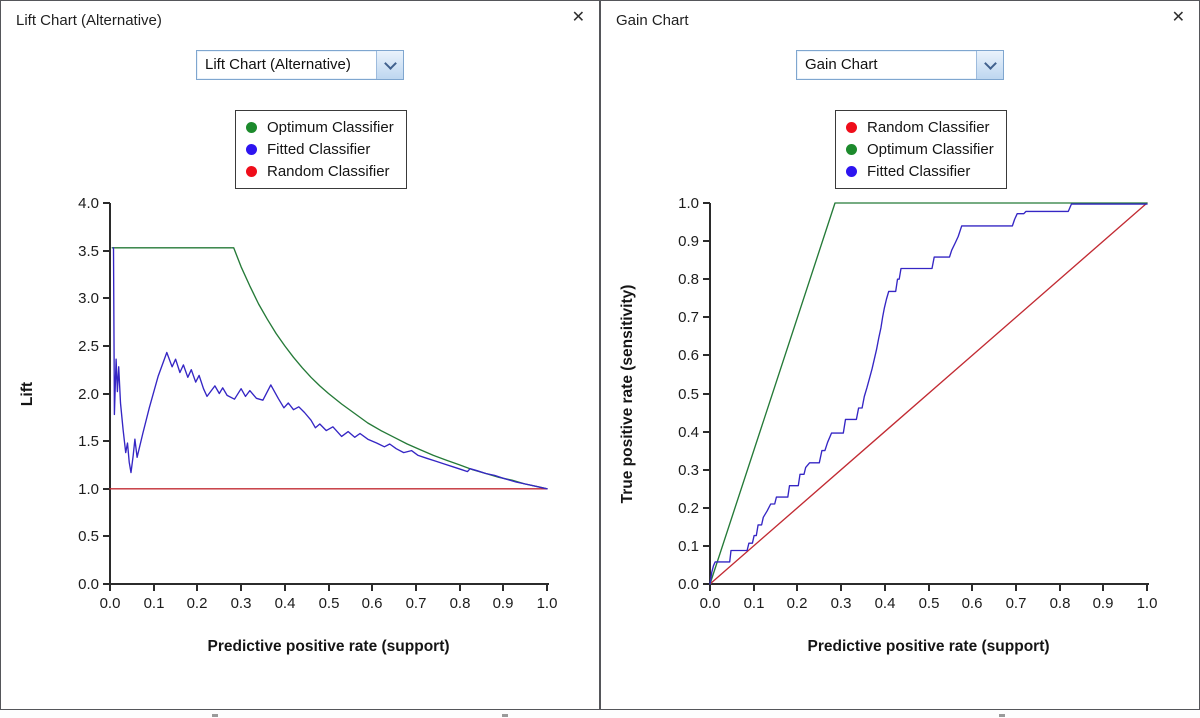  Describe the element at coordinates (278, 64) in the screenshot. I see `chart-type-selected-value: Lift Chart (Alternative)` at that location.